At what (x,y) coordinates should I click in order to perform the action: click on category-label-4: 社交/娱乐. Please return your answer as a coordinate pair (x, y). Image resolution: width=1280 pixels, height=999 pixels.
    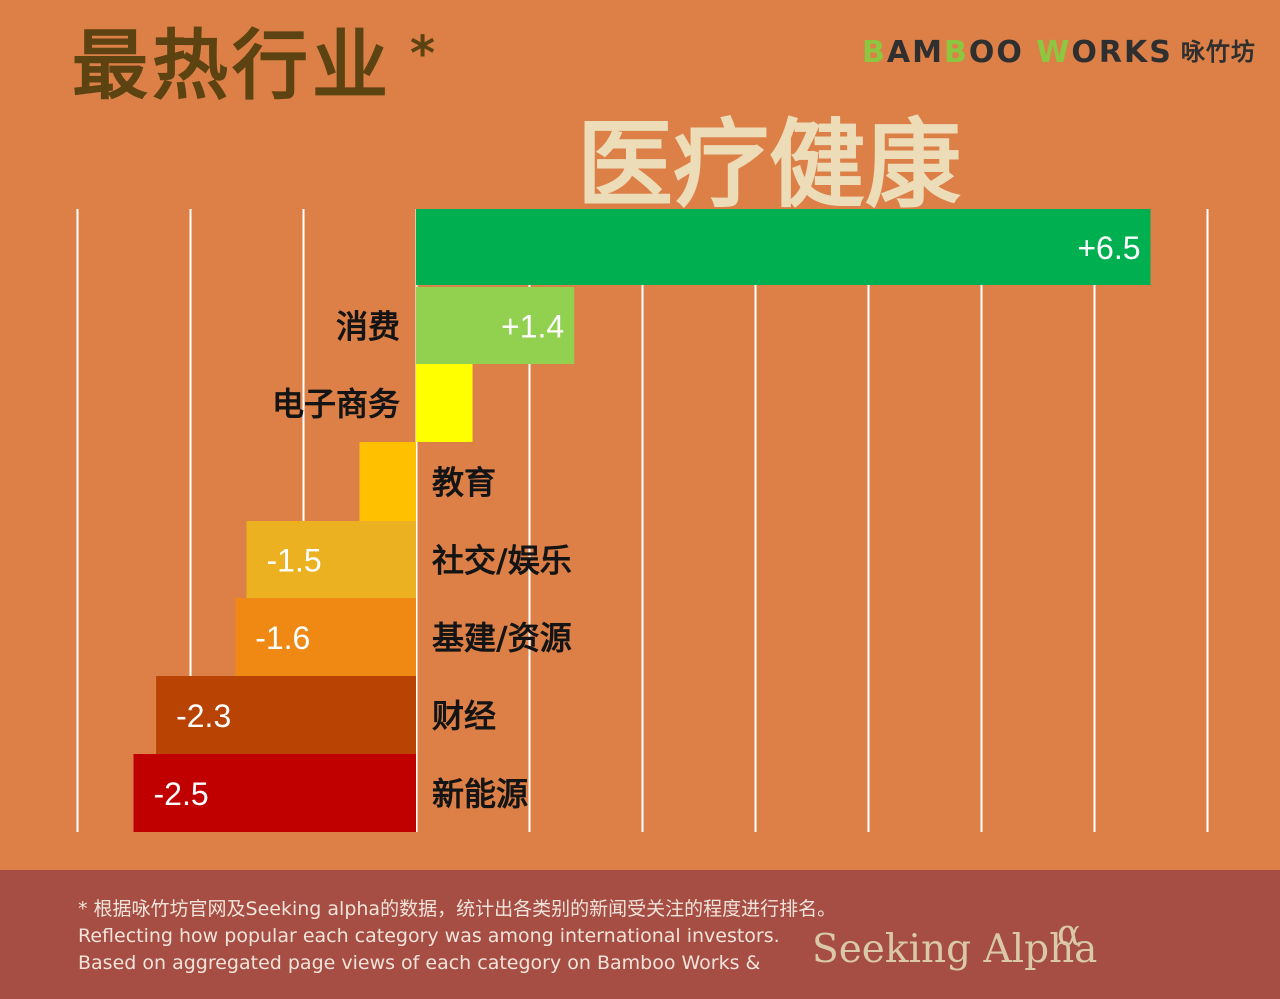
    Looking at the image, I should click on (502, 561).